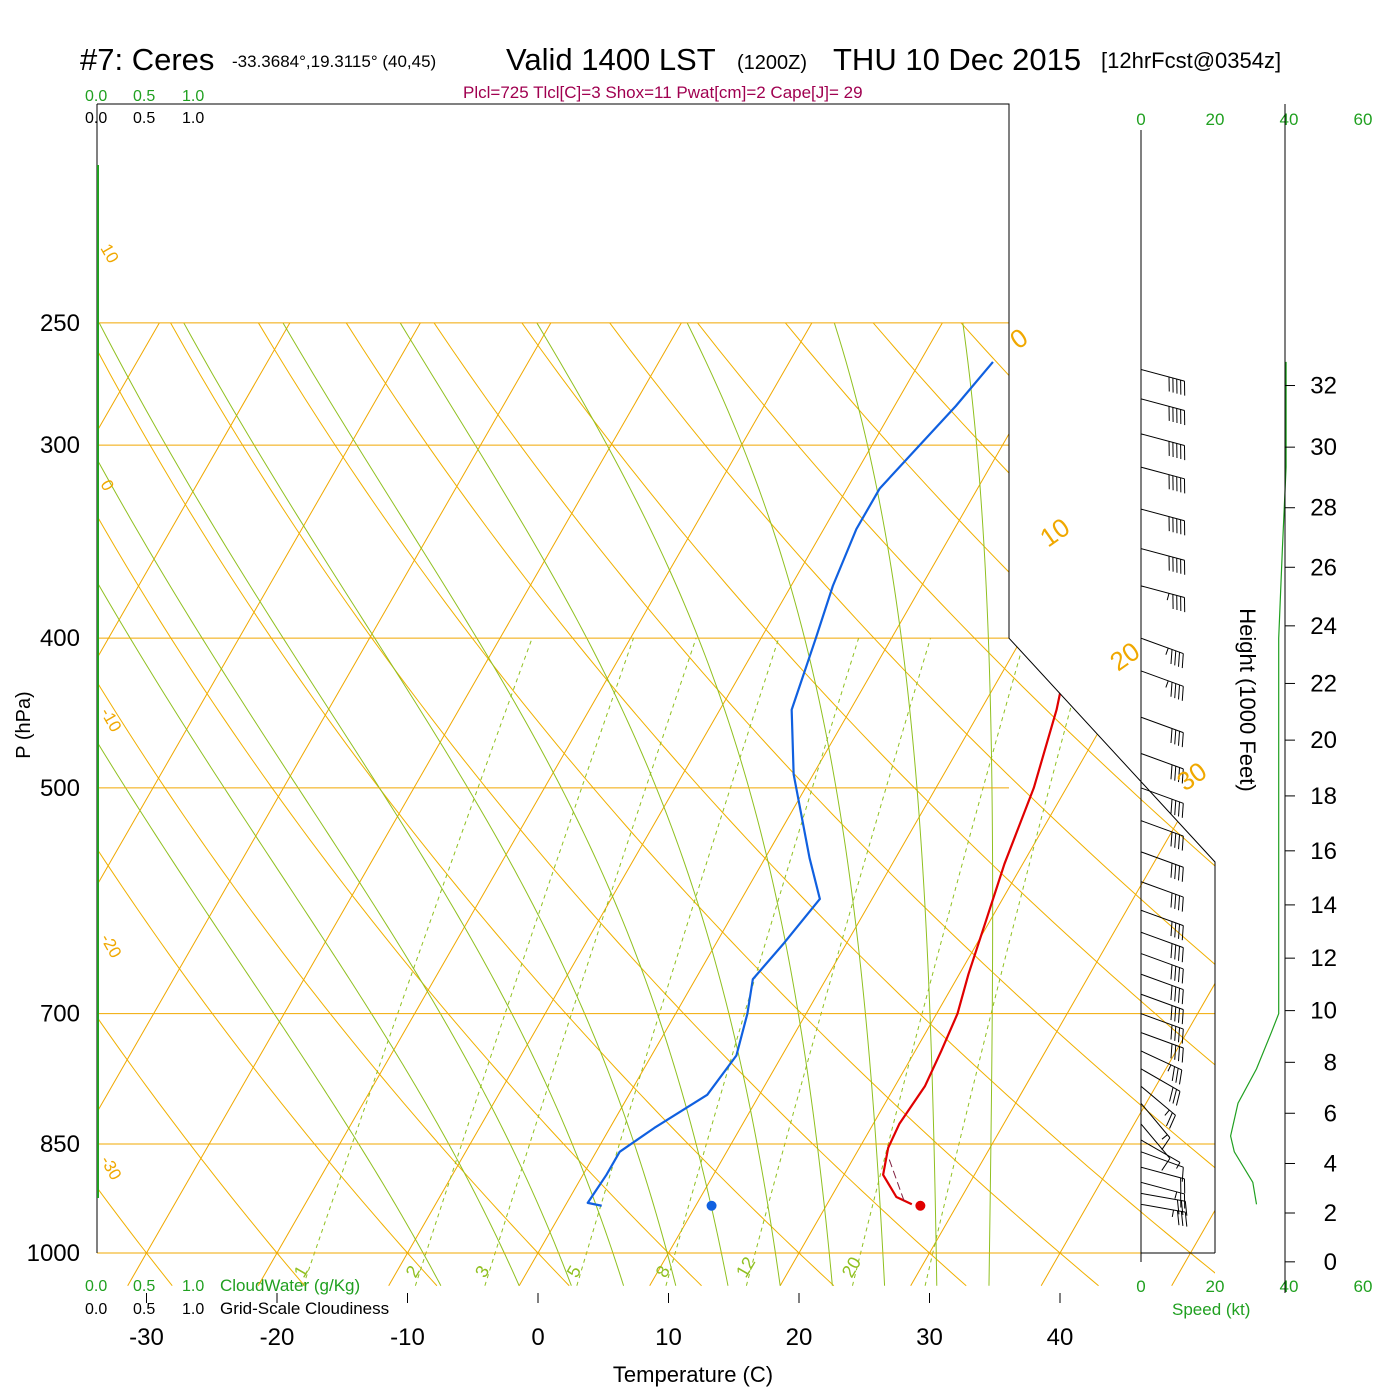 The width and height of the screenshot is (1400, 1400). Describe the element at coordinates (407, 1337) in the screenshot. I see `temp-tick-label: -10` at that location.